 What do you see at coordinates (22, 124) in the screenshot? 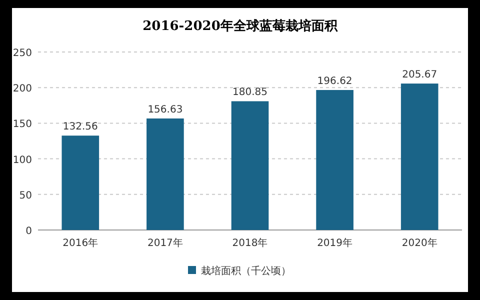
I see `y-tick-label: 150` at bounding box center [22, 124].